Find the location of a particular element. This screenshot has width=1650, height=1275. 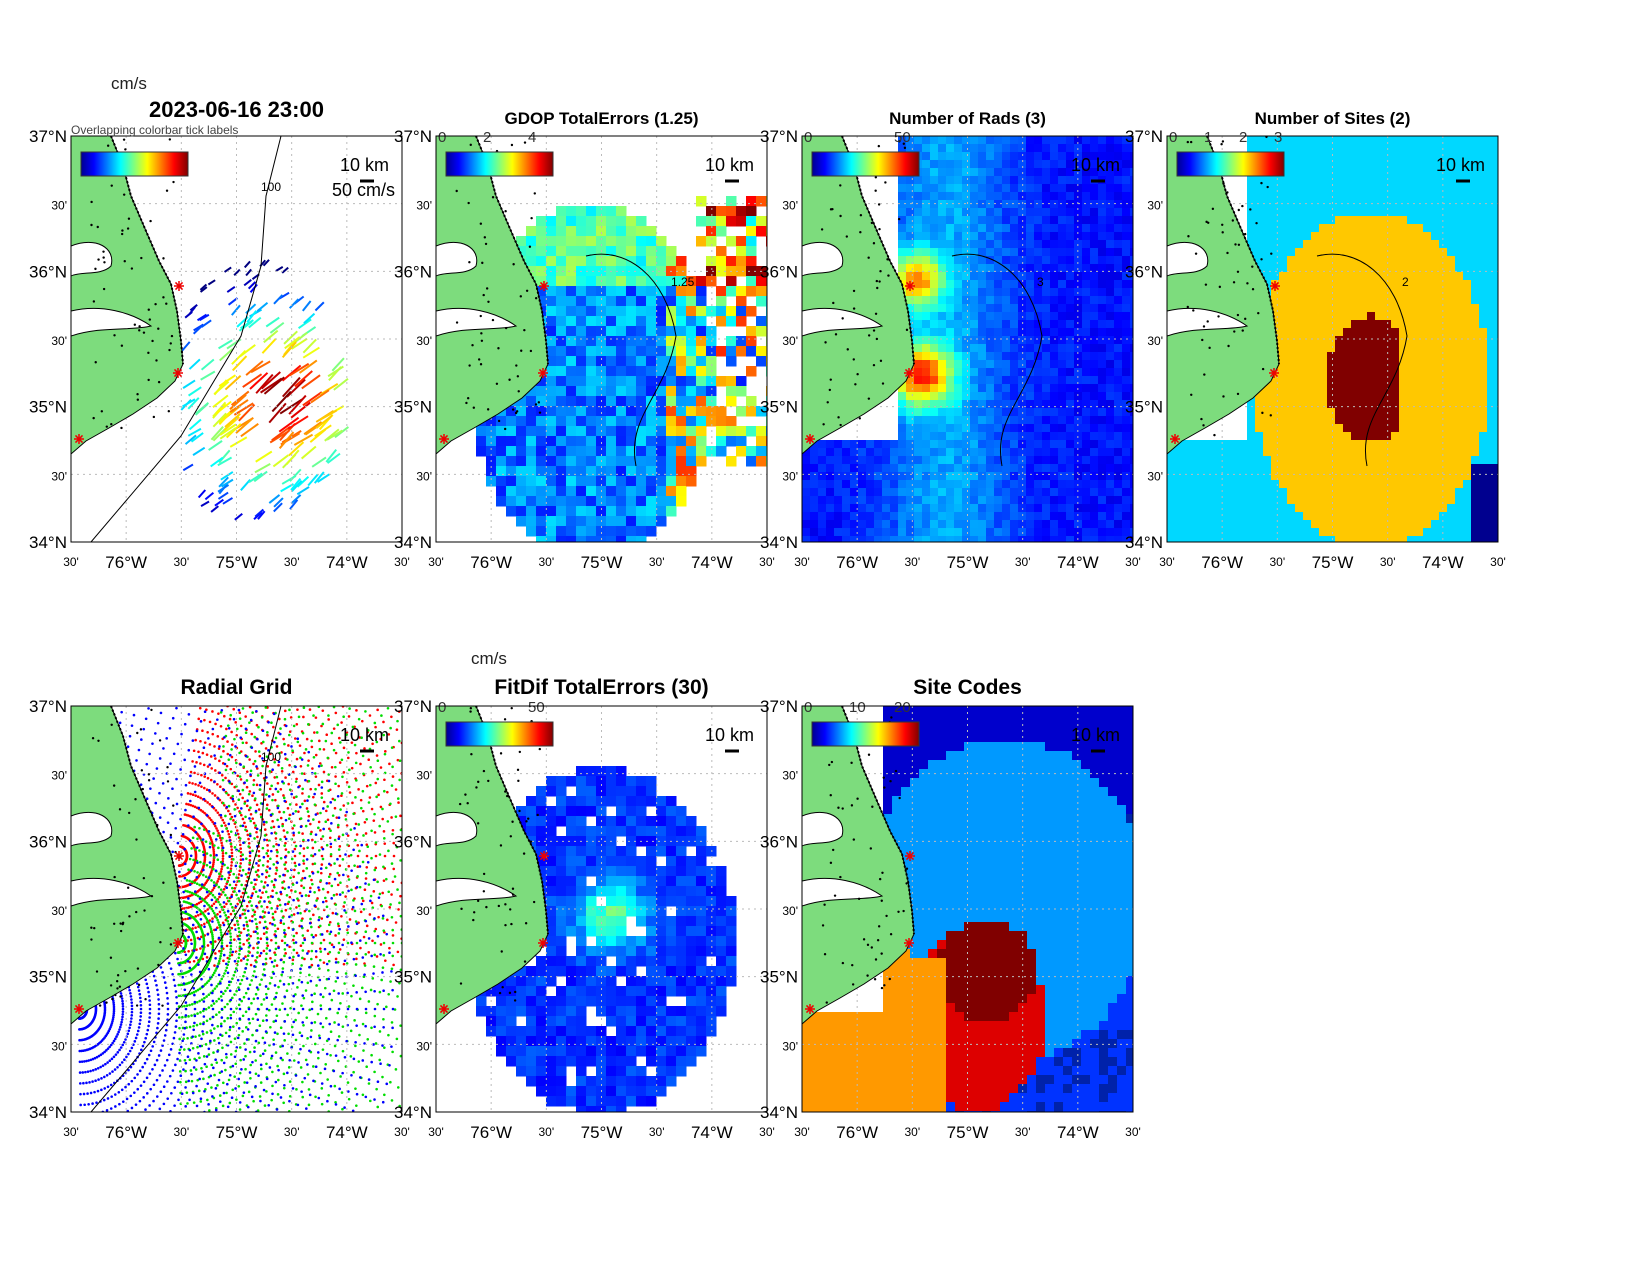

contour-line is located at coordinates (186, 339).